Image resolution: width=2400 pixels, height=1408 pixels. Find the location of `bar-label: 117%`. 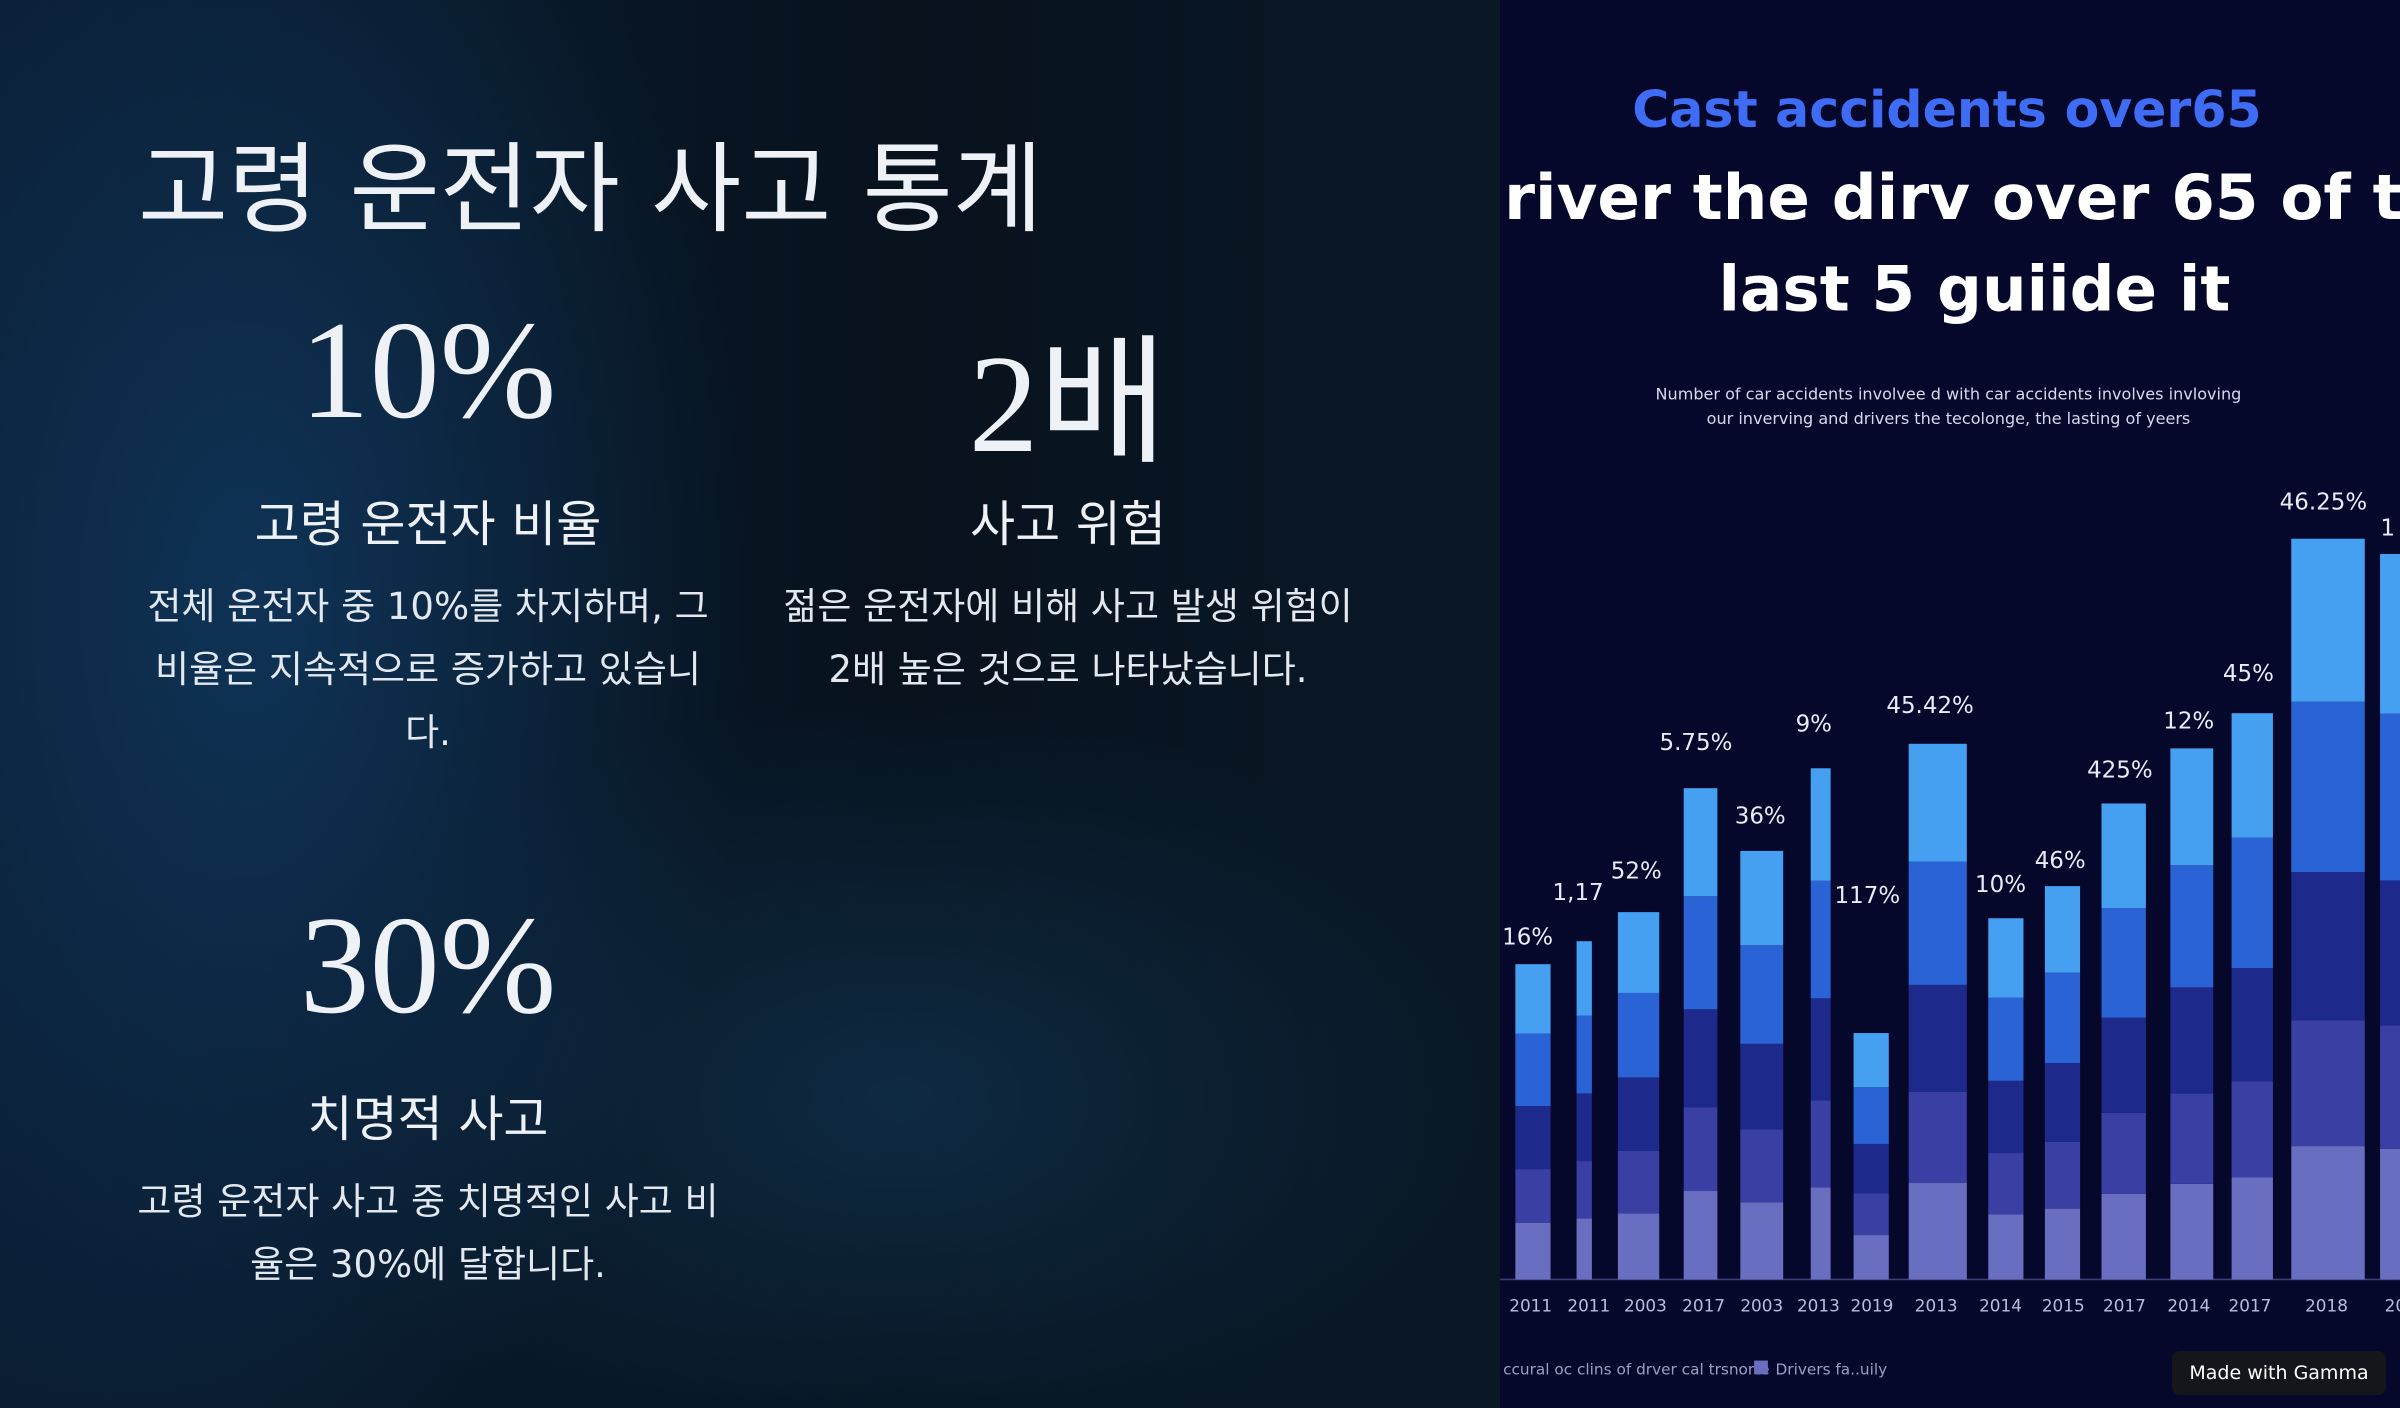

bar-label: 117% is located at coordinates (1868, 896).